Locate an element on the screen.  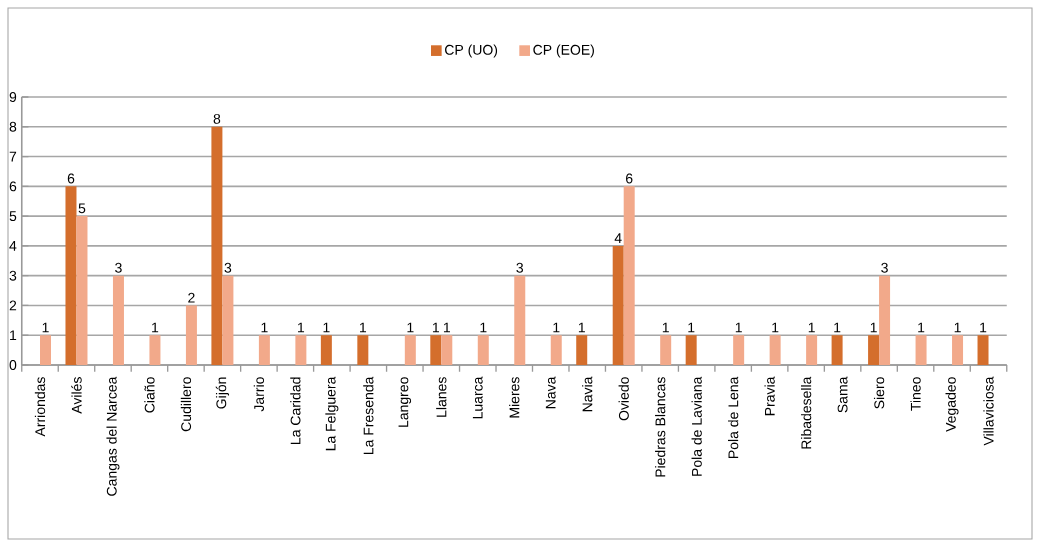
x-tick-label: Vegadeo is located at coordinates (952, 404).